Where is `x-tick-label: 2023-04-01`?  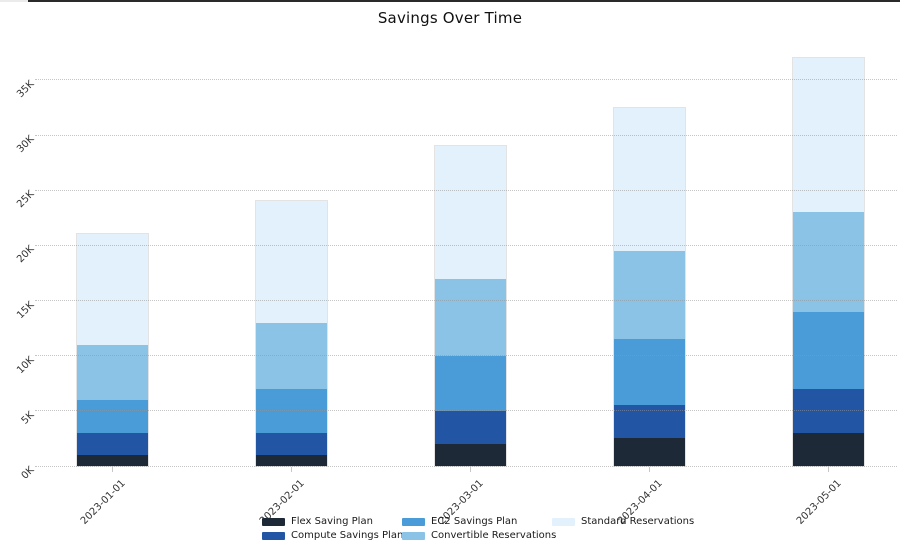 x-tick-label: 2023-04-01 is located at coordinates (640, 502).